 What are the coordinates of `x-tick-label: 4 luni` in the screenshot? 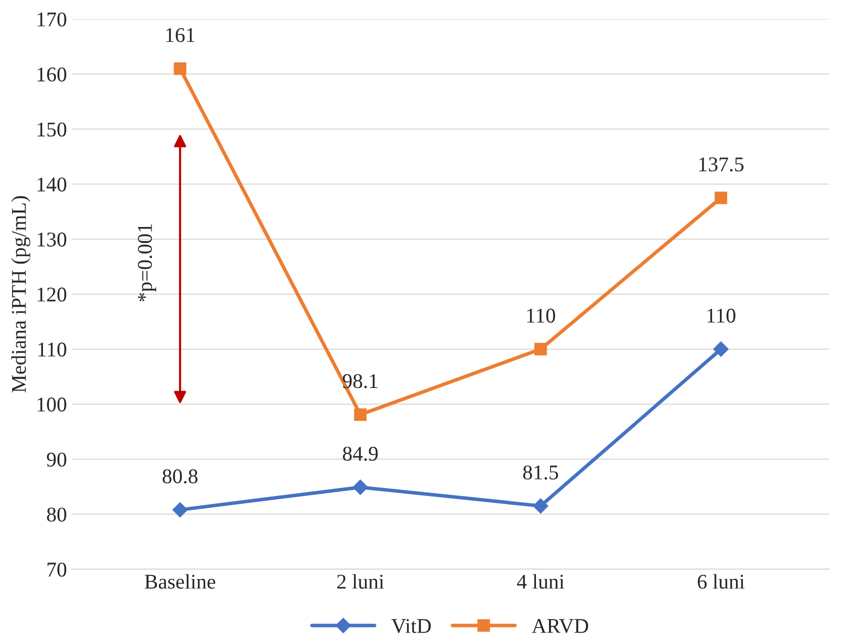 It's located at (540, 581).